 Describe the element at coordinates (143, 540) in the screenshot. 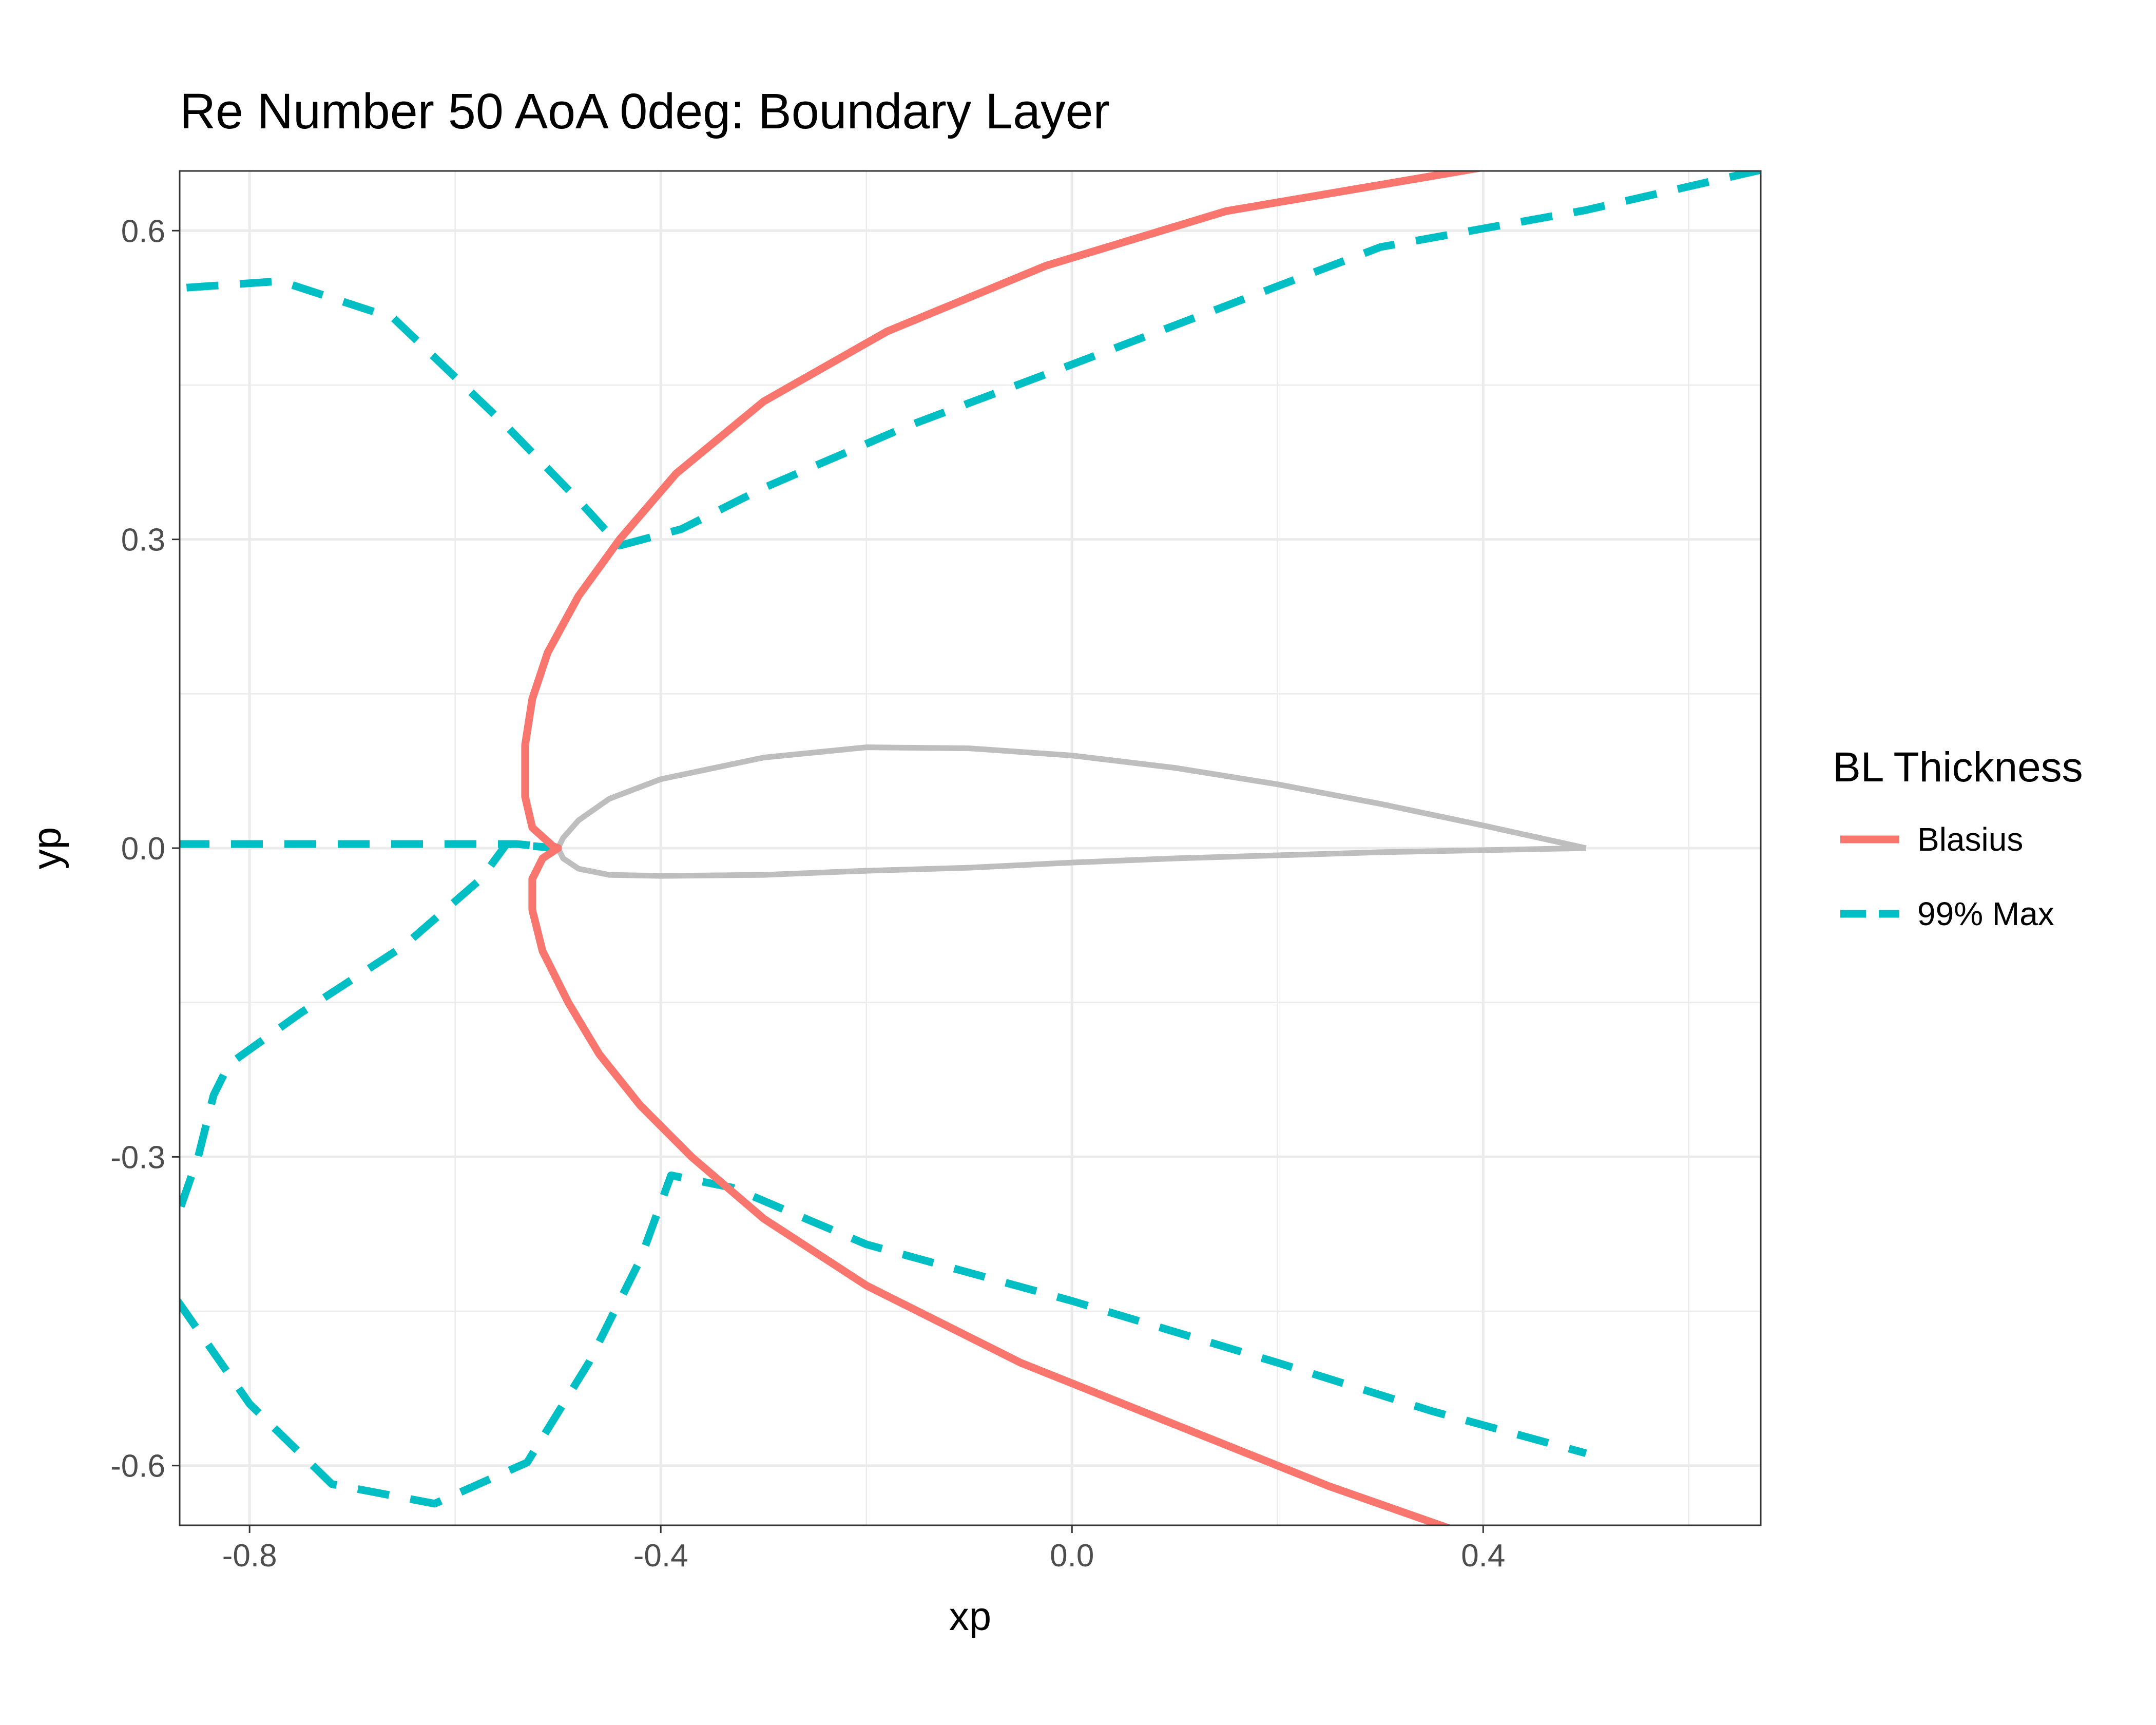

I see `y-tick-label: 0.3` at that location.